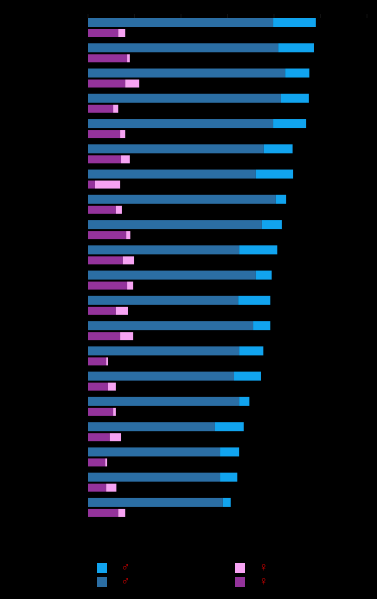 The width and height of the screenshot is (377, 599). What do you see at coordinates (88, 531) in the screenshot?
I see `x-tick-label: 0` at bounding box center [88, 531].